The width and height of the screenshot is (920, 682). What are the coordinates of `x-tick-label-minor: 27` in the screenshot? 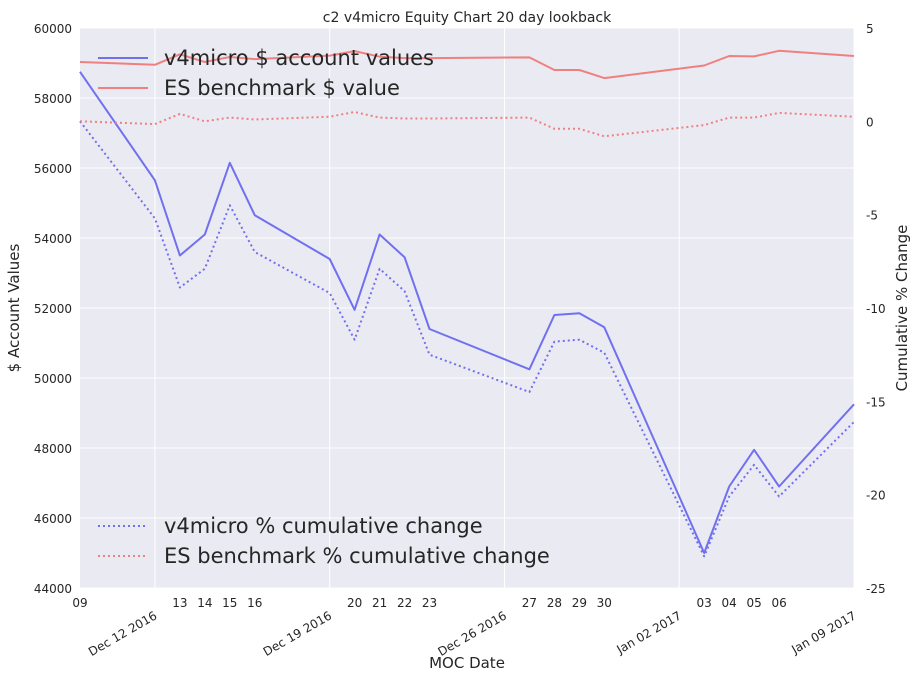 It's located at (529, 603).